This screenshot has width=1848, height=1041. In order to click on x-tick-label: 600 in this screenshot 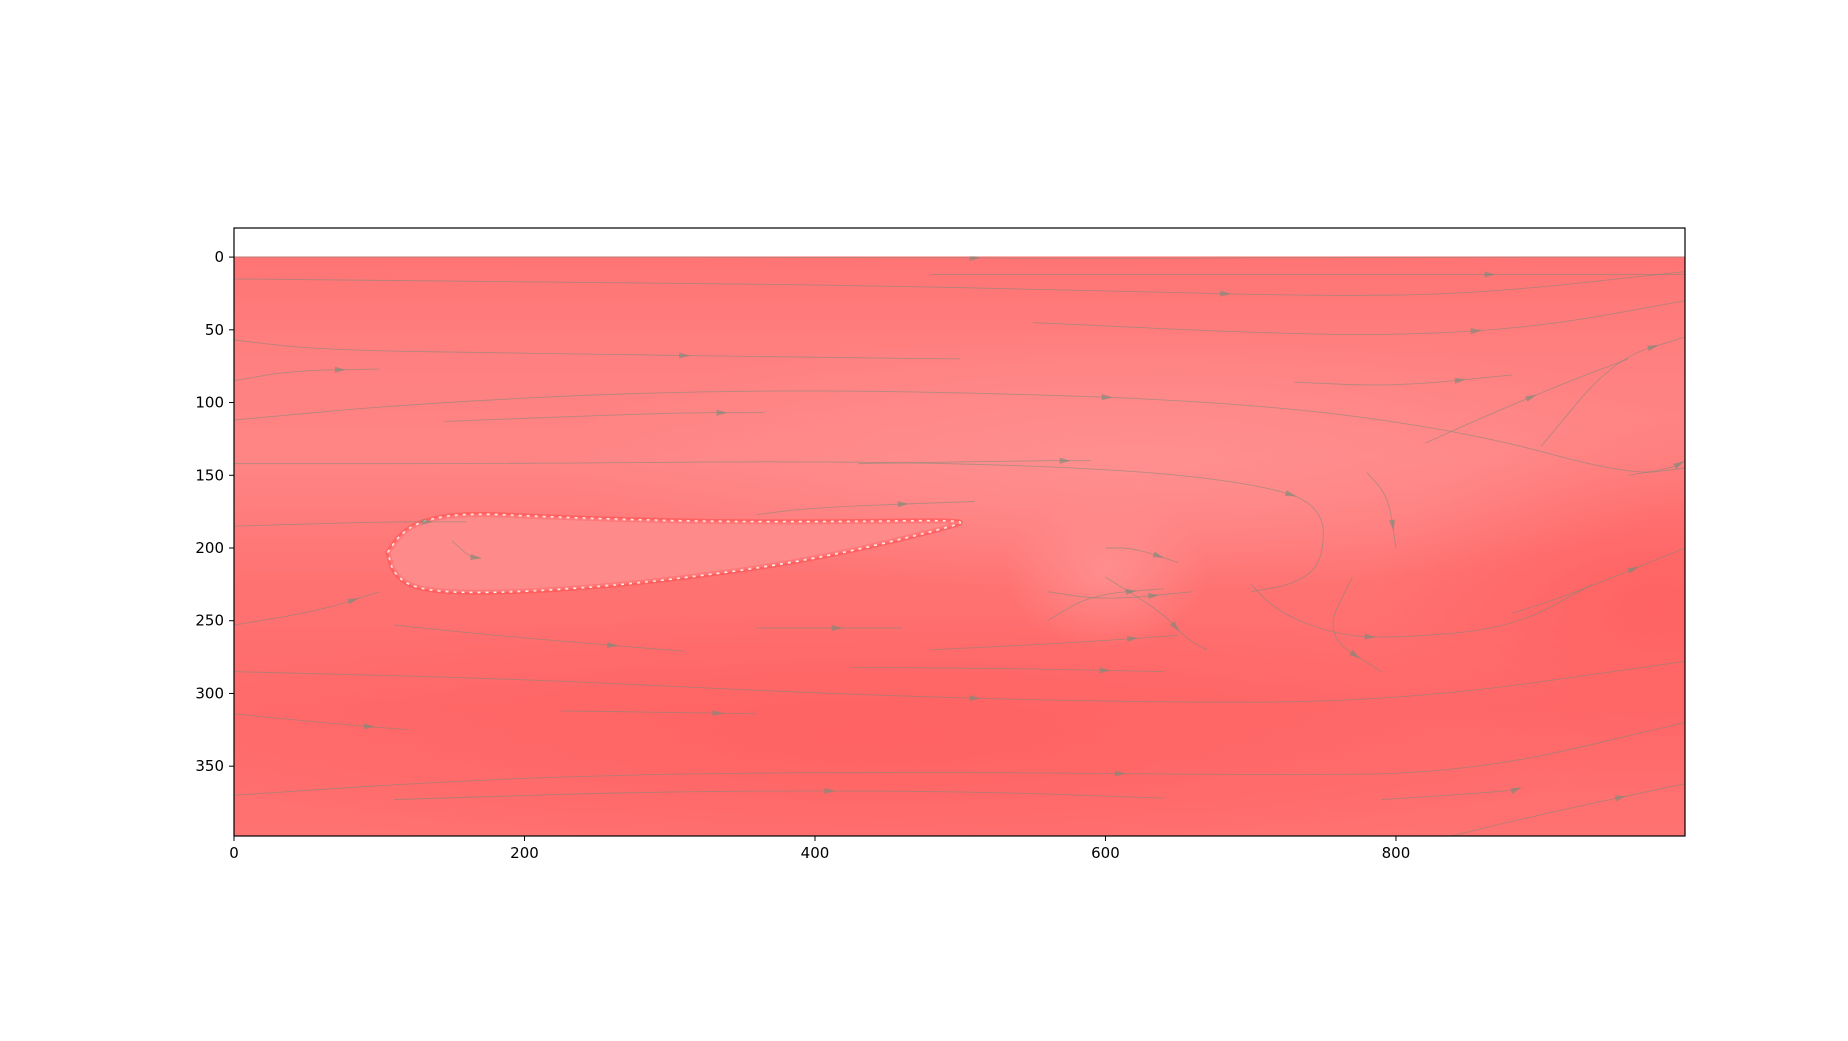, I will do `click(1105, 853)`.